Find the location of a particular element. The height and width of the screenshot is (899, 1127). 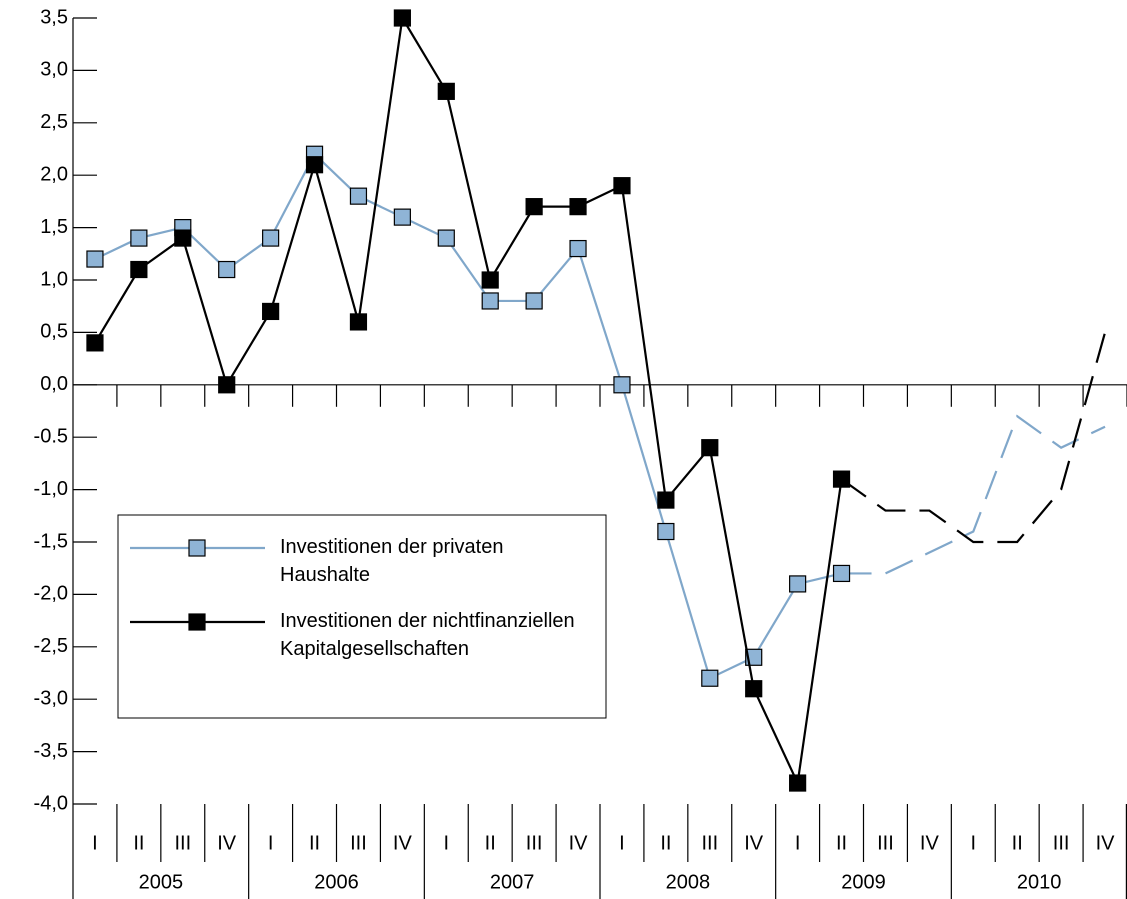

year-label: 2010 is located at coordinates (1039, 882).